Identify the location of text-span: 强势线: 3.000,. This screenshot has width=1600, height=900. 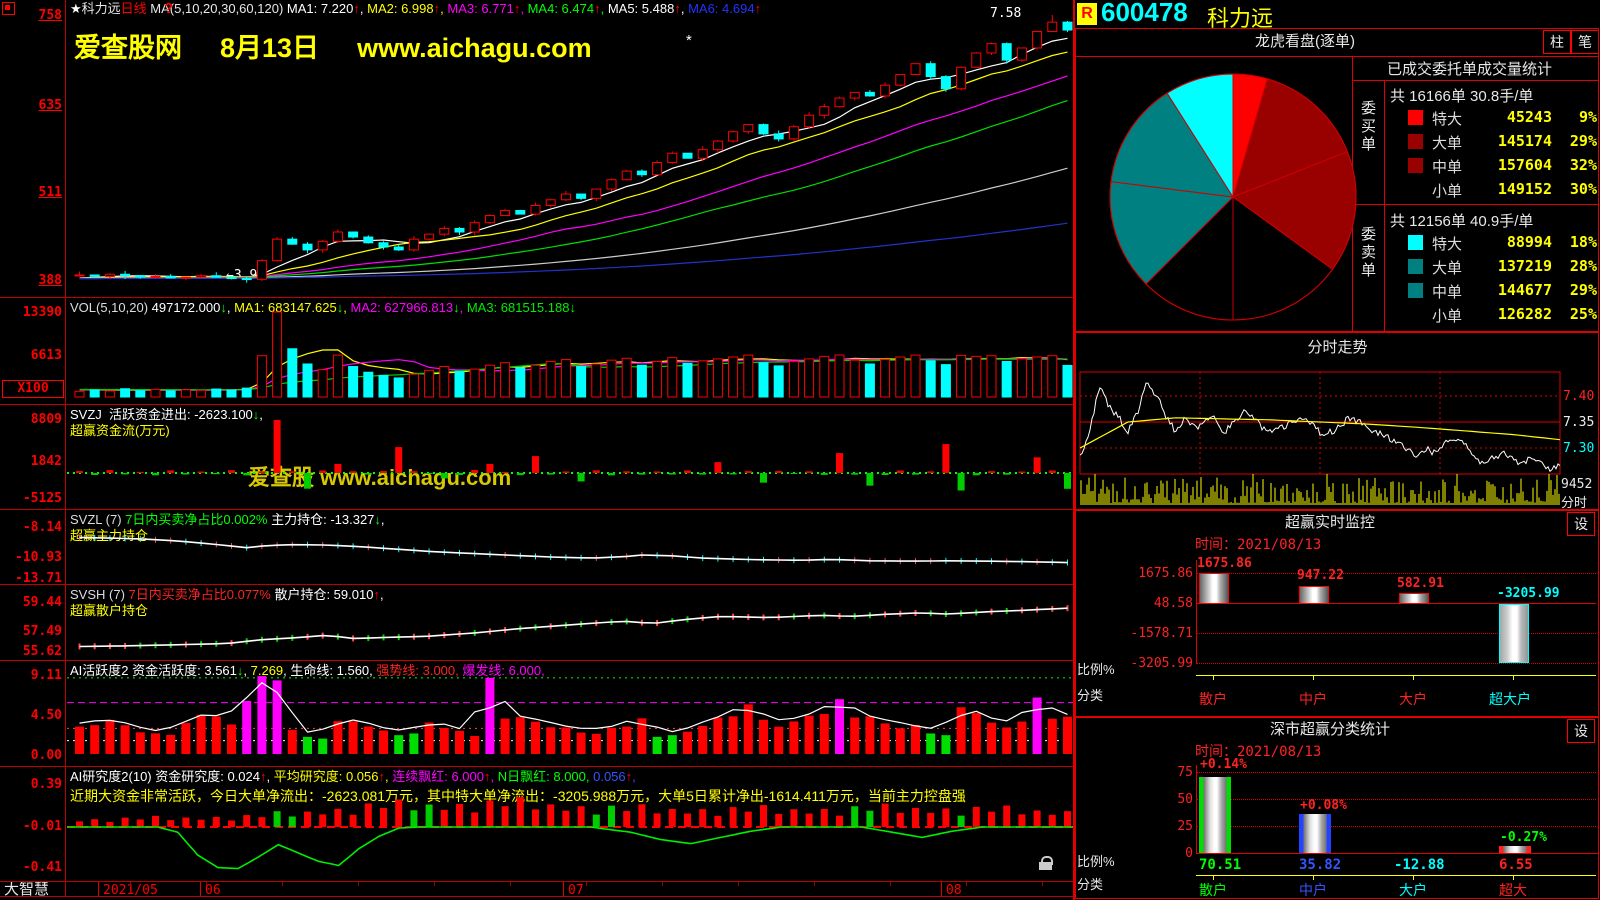
(419, 670).